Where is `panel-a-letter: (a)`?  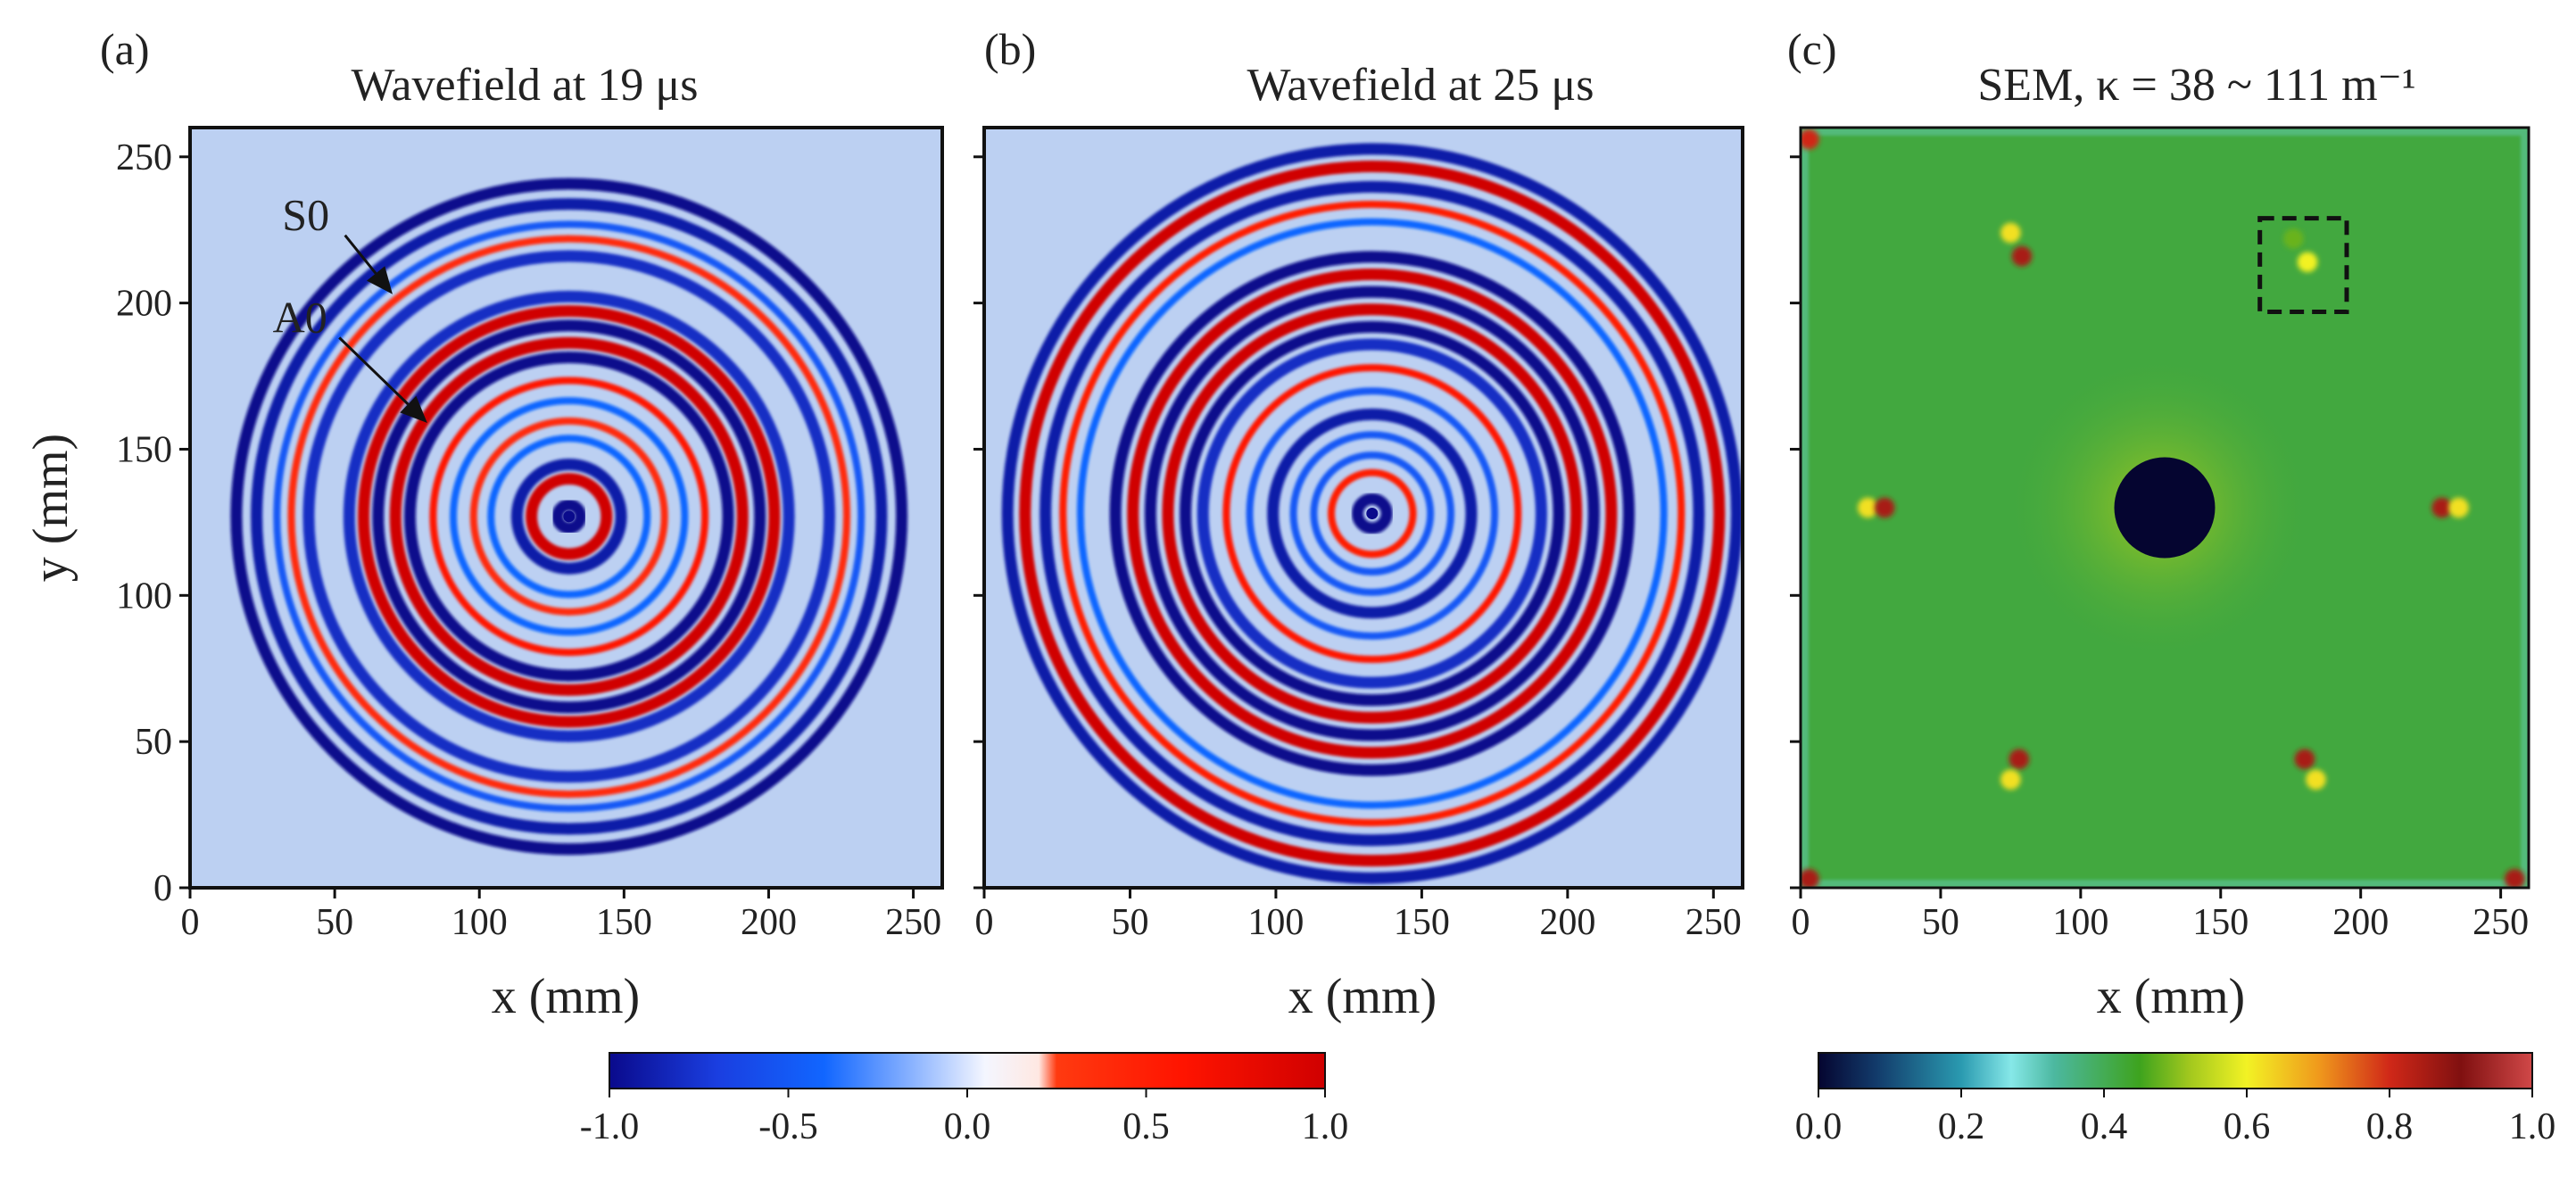
panel-a-letter: (a) is located at coordinates (125, 49).